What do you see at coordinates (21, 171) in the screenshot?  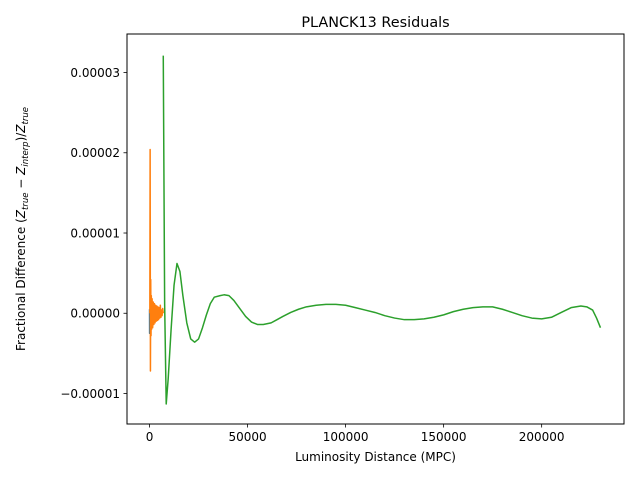 I see `y-axis-label-z-interp: Z` at bounding box center [21, 171].